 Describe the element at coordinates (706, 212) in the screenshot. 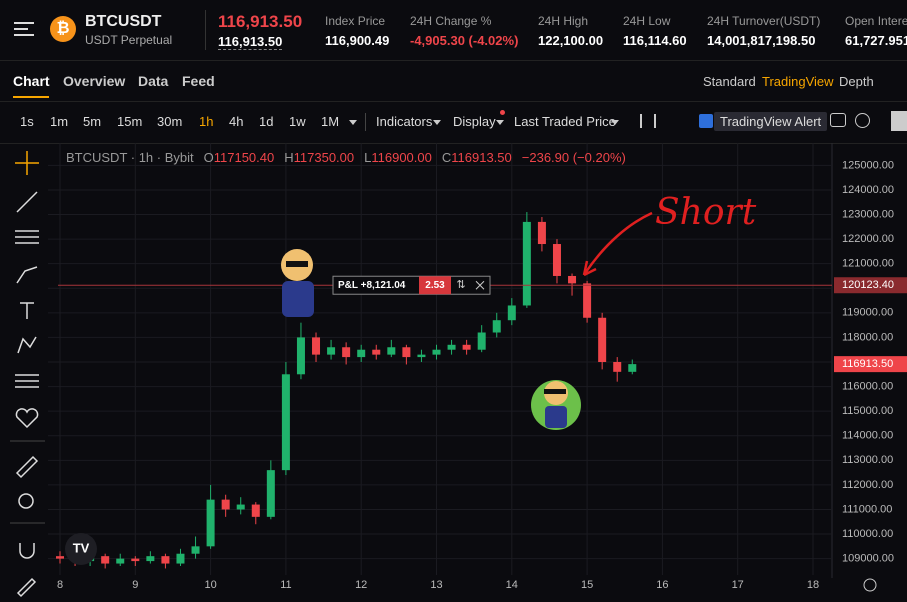

I see `annotation: Short` at that location.